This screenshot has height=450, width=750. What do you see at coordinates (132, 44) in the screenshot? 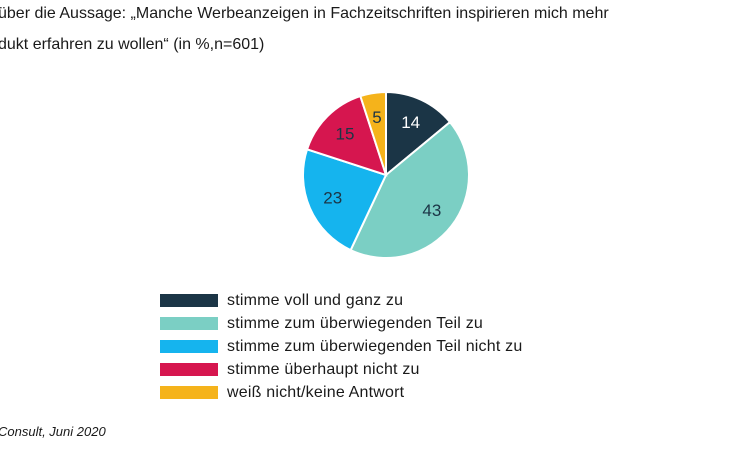
I see `chart-title-line-2: dukt erfahren zu wollen“ (in %,n=601)` at bounding box center [132, 44].